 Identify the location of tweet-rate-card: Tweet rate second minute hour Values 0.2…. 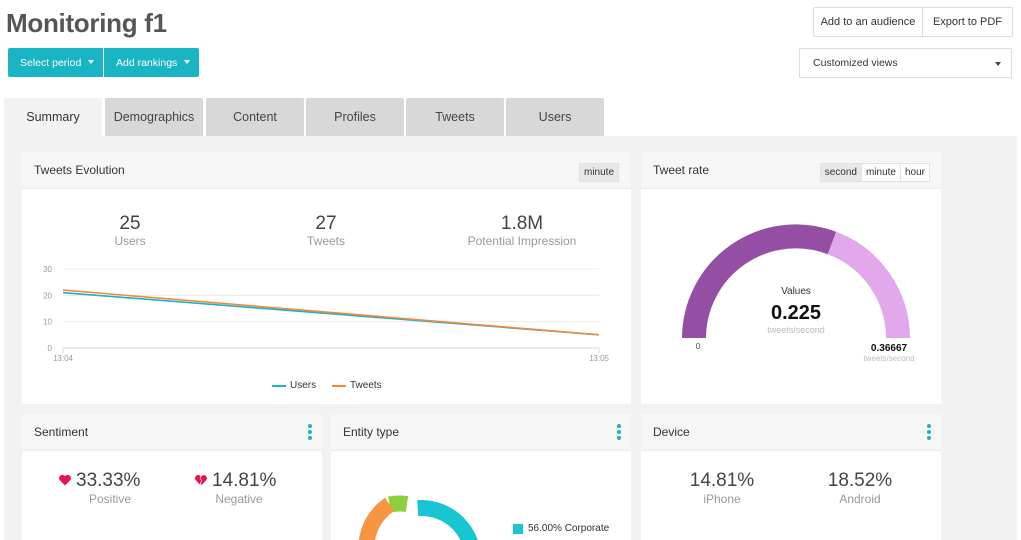
(791, 278).